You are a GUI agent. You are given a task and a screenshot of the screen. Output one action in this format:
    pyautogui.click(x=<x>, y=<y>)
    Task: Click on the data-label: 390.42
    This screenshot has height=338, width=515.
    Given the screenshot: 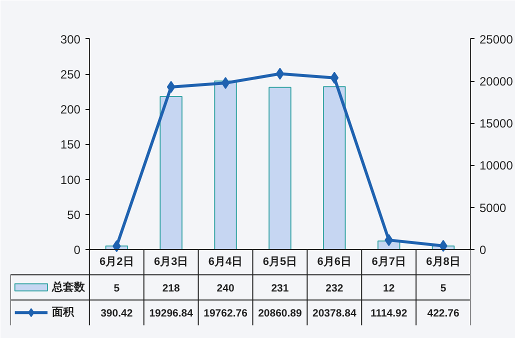 What is the action you would take?
    pyautogui.click(x=116, y=314)
    